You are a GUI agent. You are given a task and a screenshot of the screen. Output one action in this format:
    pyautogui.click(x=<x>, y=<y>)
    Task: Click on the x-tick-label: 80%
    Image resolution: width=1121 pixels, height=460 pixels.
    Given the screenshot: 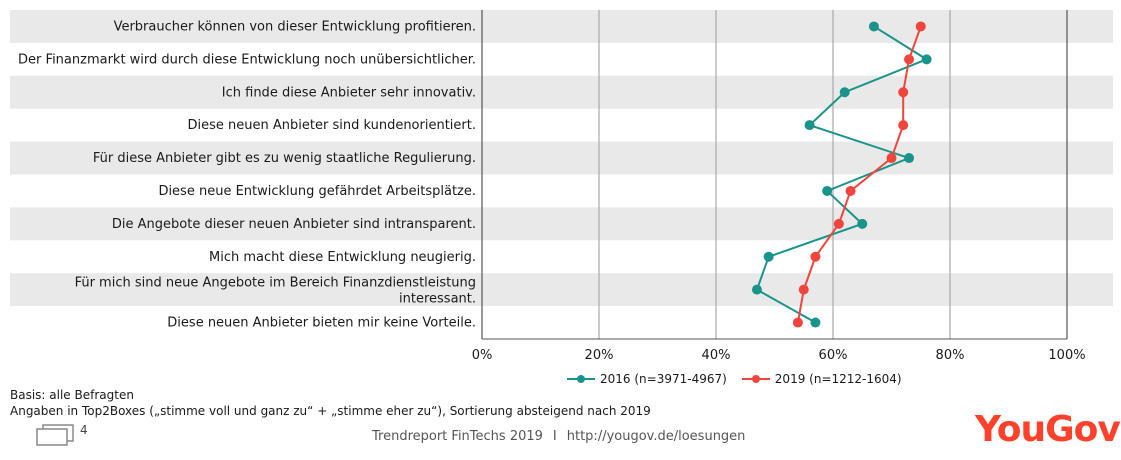 What is the action you would take?
    pyautogui.click(x=950, y=355)
    